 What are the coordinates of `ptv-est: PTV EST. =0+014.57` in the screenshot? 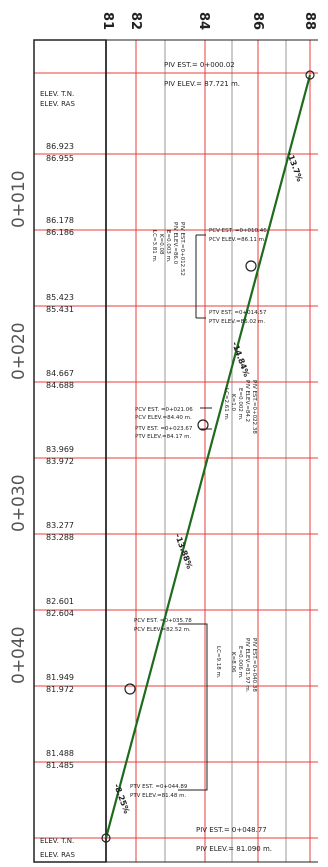 It's located at (238, 313).